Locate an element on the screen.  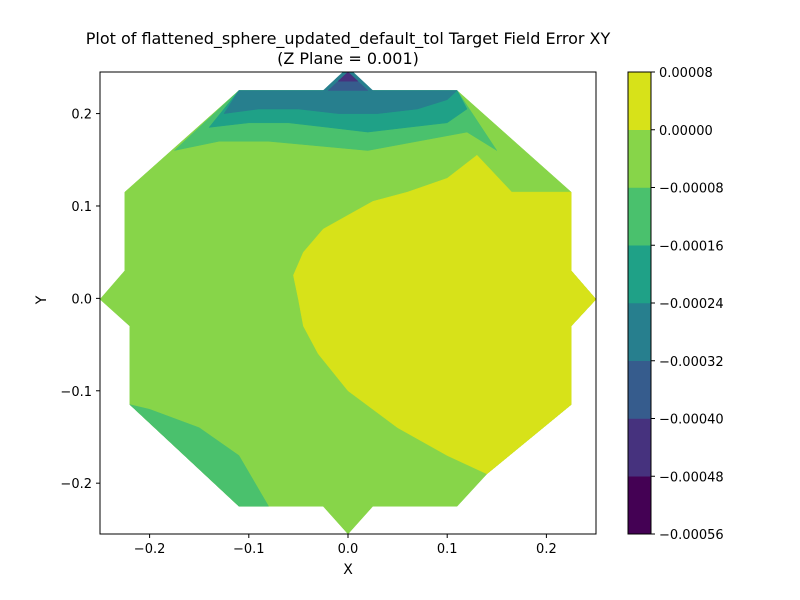
colorbar-tick-label: −0.00016 is located at coordinates (691, 246).